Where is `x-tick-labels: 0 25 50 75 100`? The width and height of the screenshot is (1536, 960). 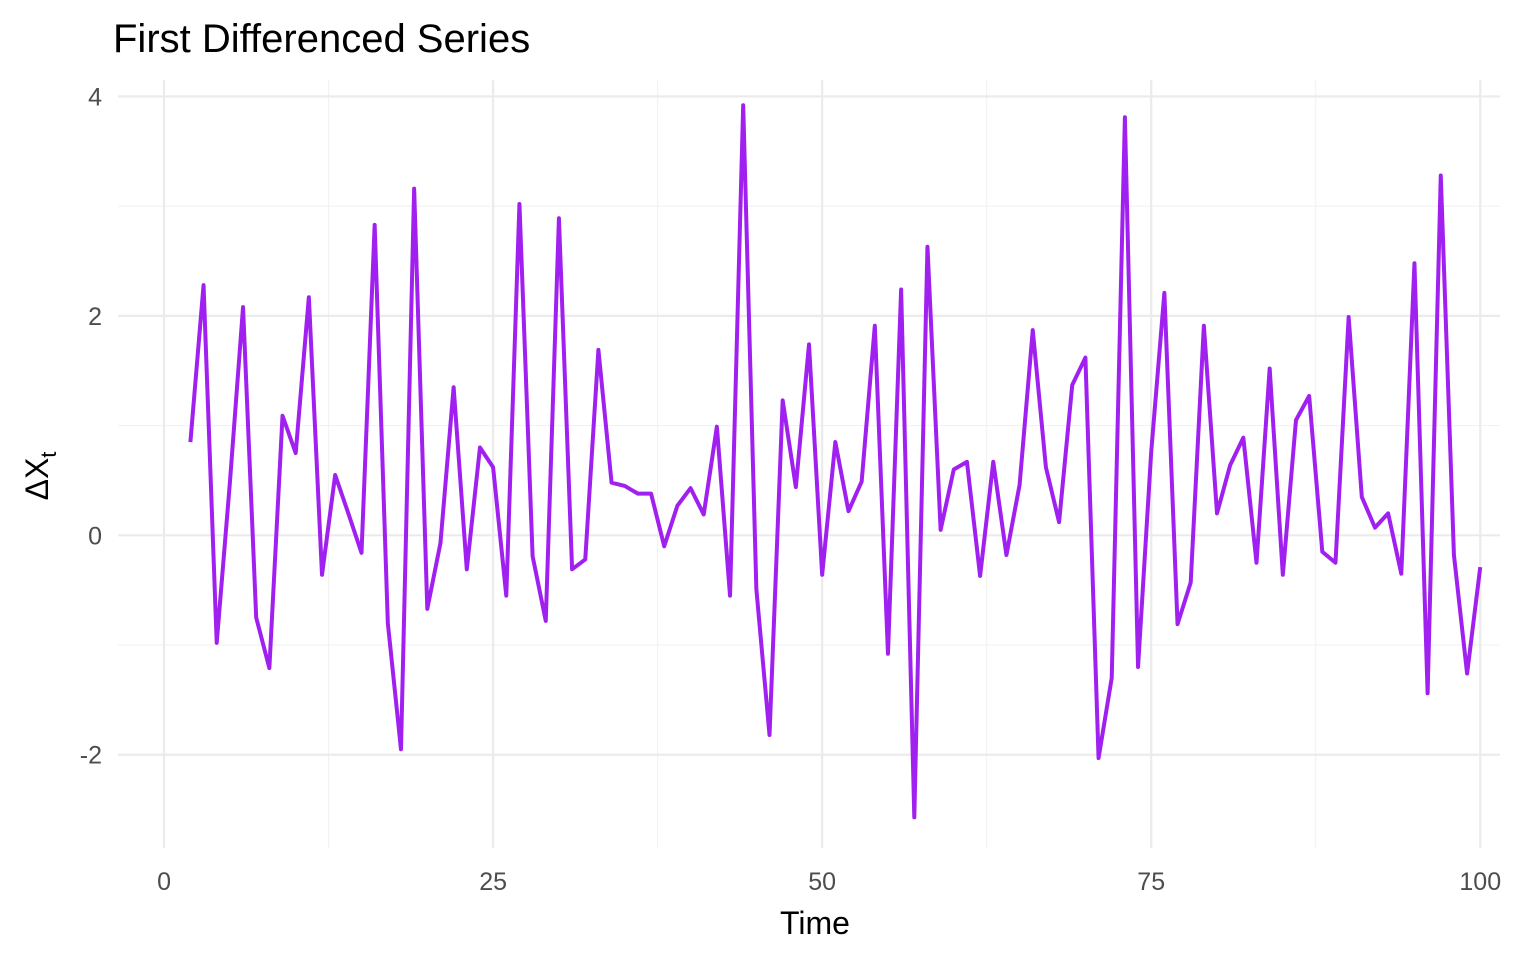 x-tick-labels: 0 25 50 75 100 is located at coordinates (829, 882).